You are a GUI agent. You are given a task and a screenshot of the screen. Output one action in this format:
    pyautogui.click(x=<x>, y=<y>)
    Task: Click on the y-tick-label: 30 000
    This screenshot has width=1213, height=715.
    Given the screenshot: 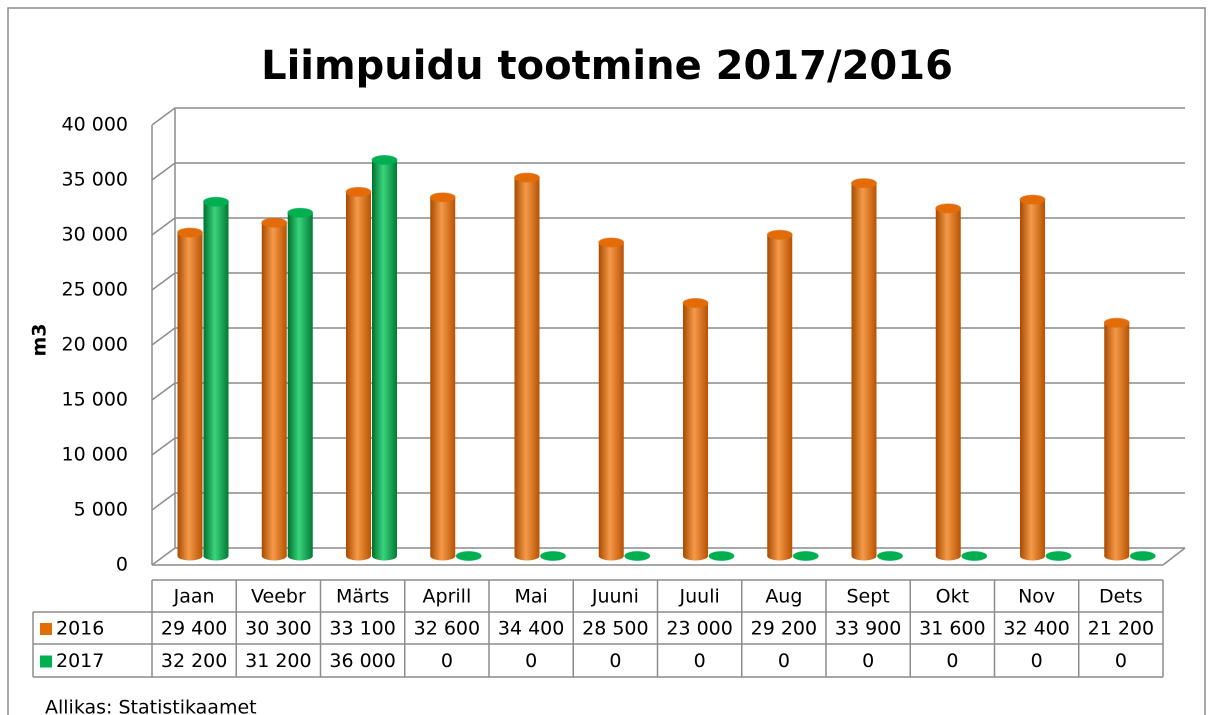 What is the action you would take?
    pyautogui.click(x=95, y=235)
    